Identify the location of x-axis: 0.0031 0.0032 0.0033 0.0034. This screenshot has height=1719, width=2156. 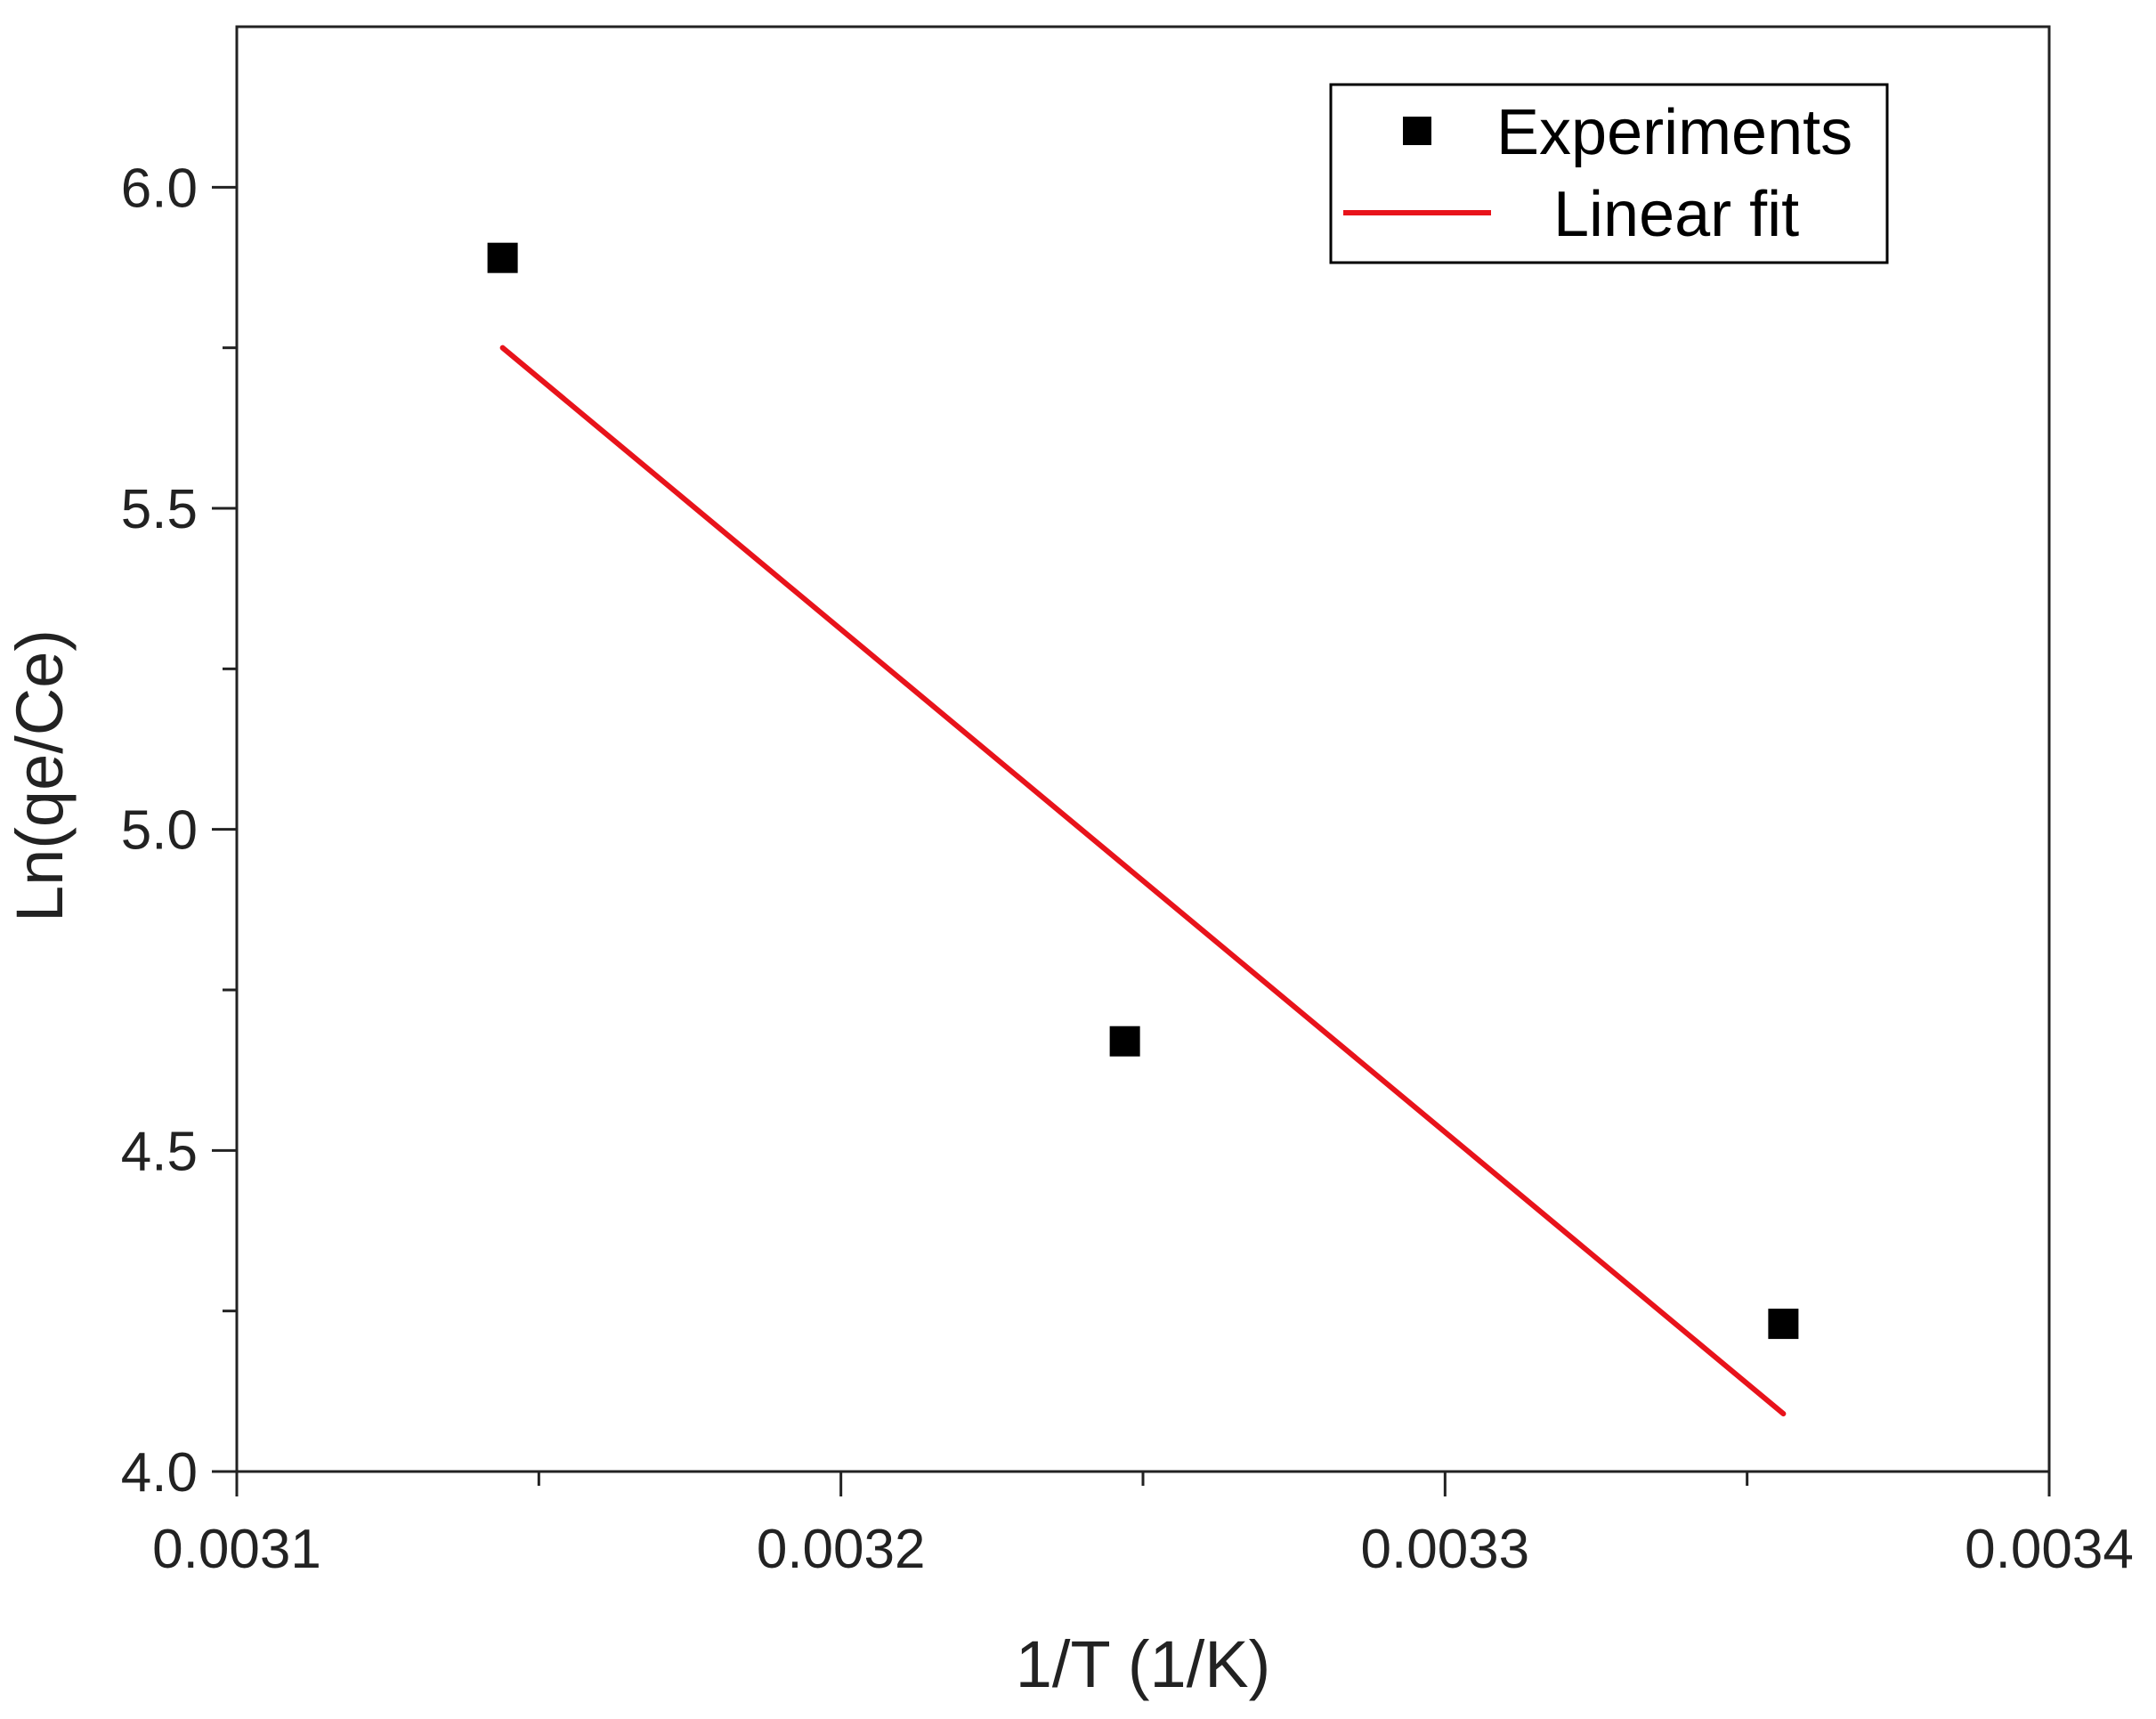
(1143, 1526).